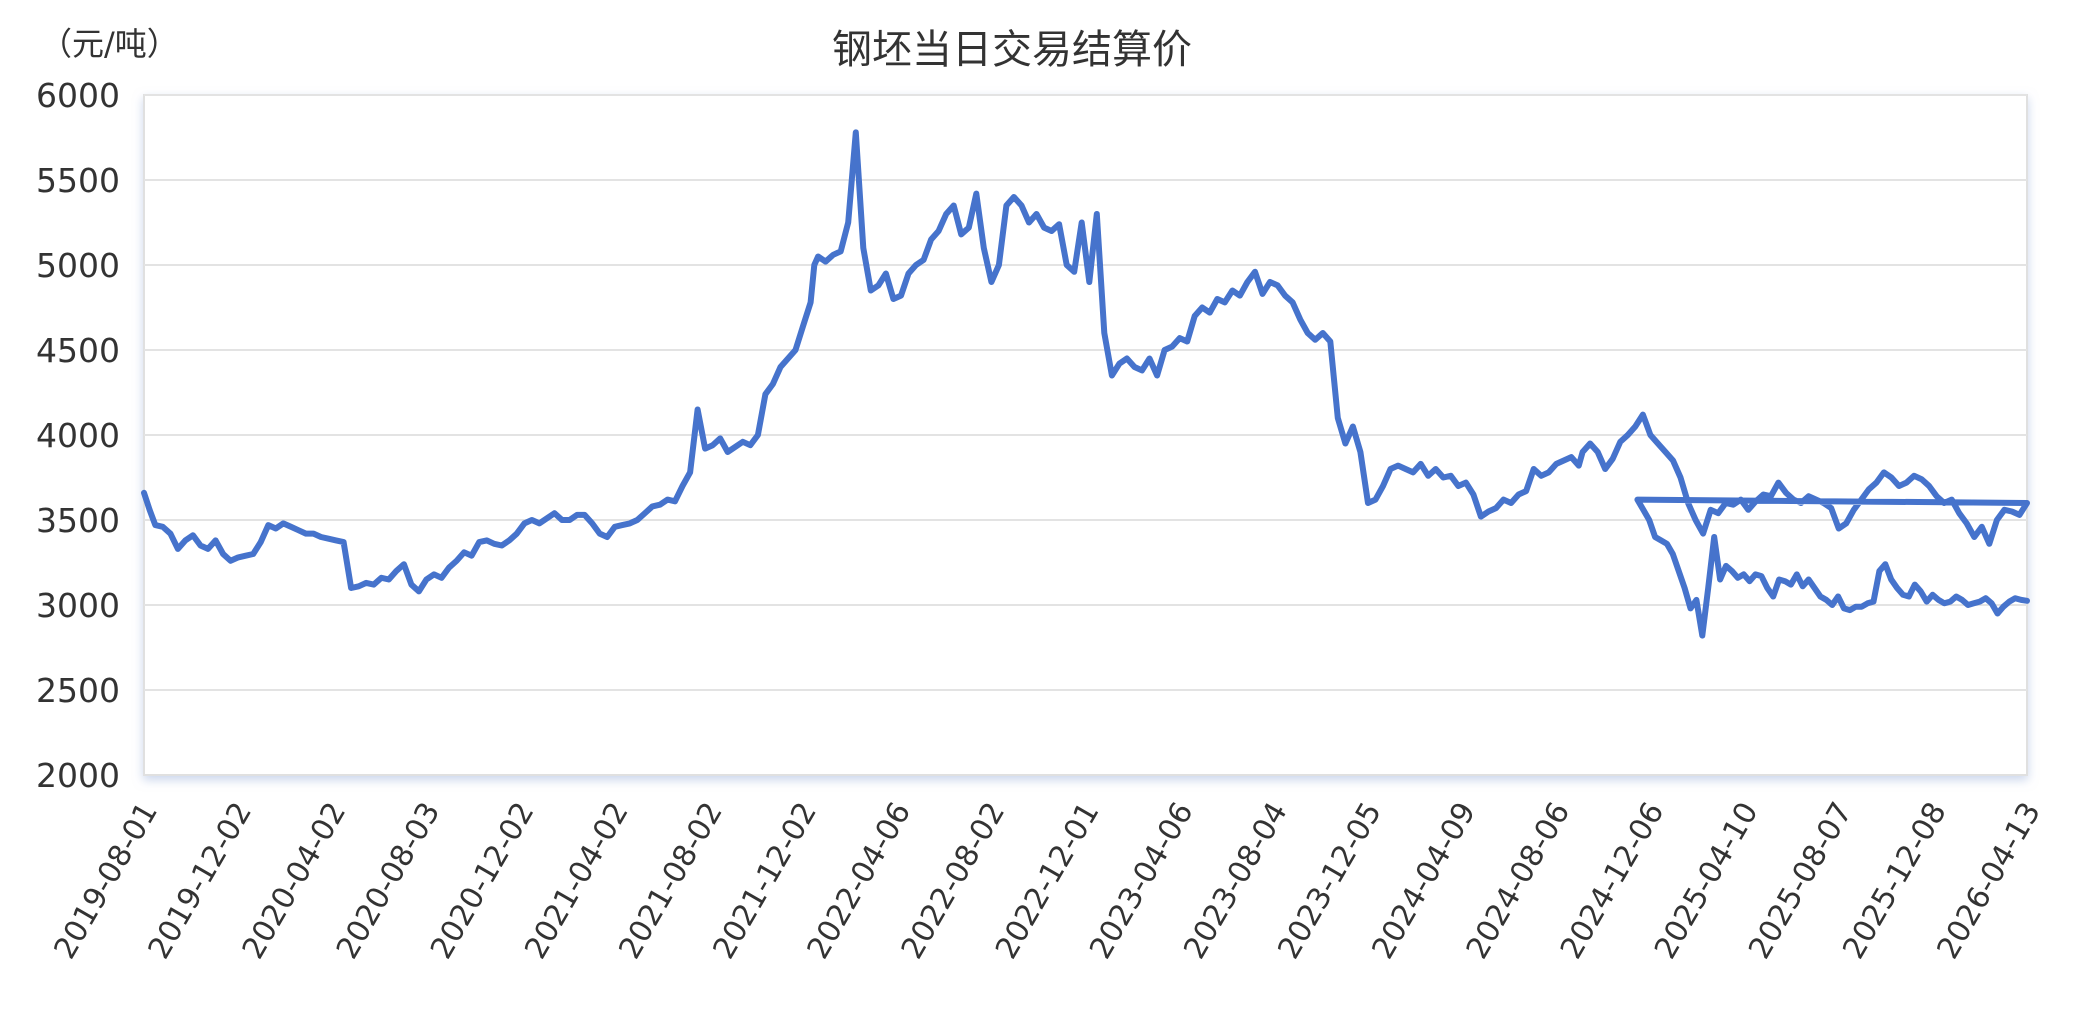 Image resolution: width=2073 pixels, height=1015 pixels. What do you see at coordinates (78, 775) in the screenshot?
I see `y-tick-label: 2000` at bounding box center [78, 775].